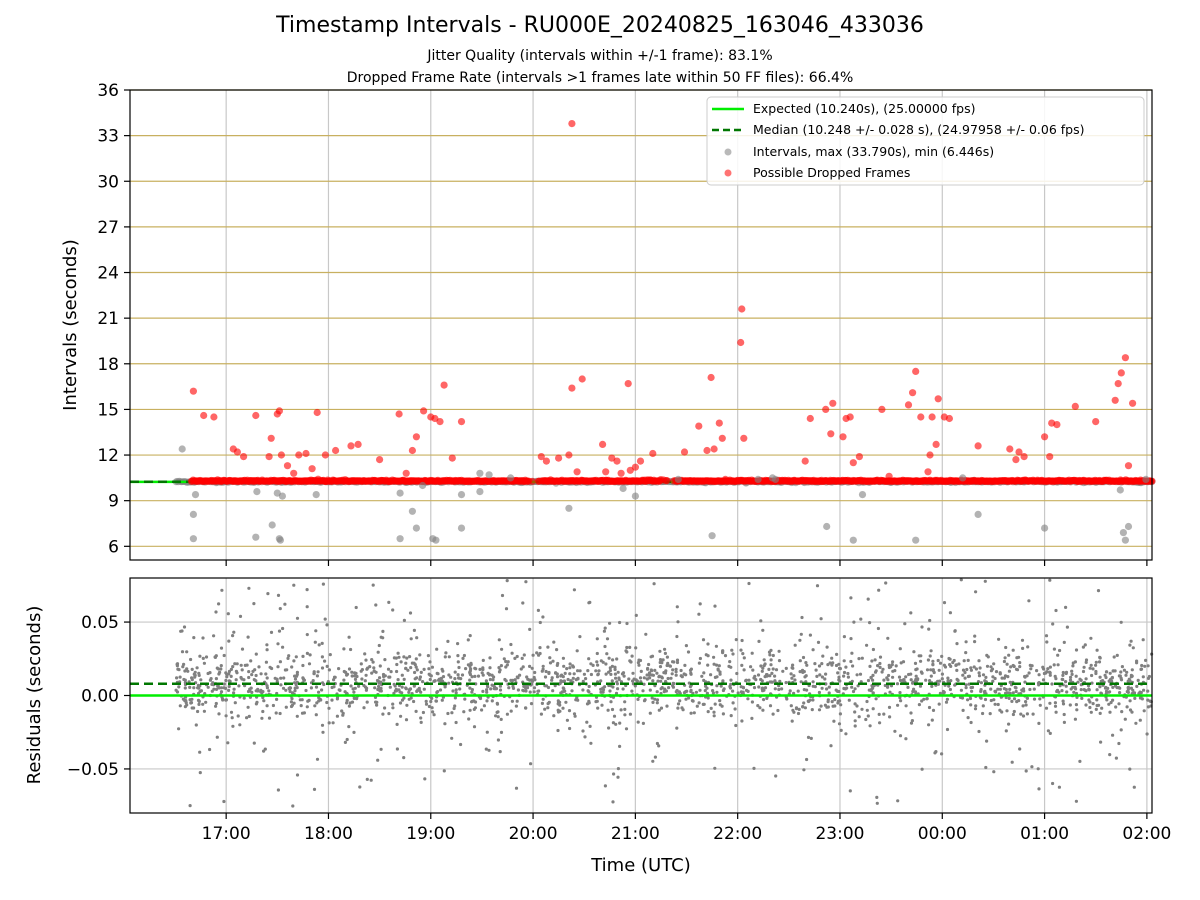 This screenshot has width=1200, height=900. I want to click on x-tick-label: 18:00, so click(328, 834).